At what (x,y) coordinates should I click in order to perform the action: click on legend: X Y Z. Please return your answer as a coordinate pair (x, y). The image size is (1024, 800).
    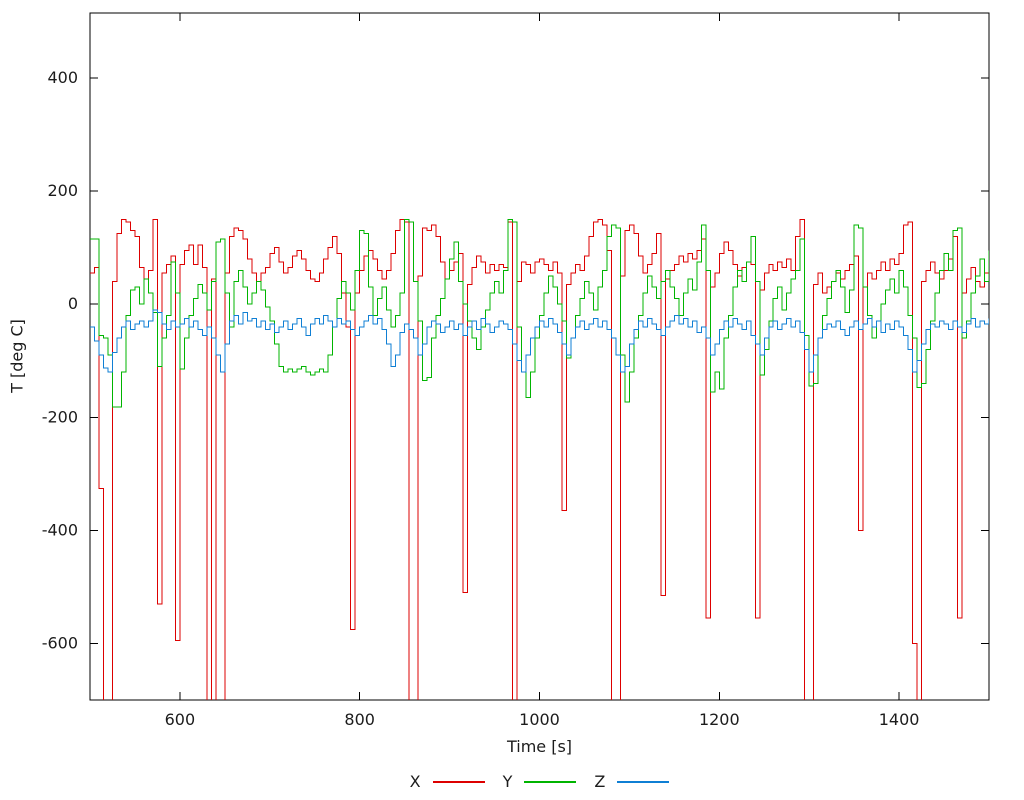
    Looking at the image, I should click on (539, 781).